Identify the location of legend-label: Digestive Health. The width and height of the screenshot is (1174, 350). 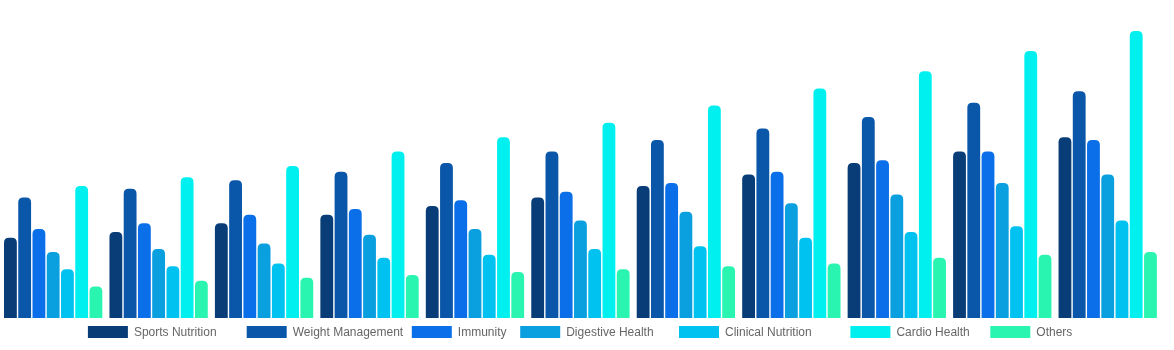
(610, 332).